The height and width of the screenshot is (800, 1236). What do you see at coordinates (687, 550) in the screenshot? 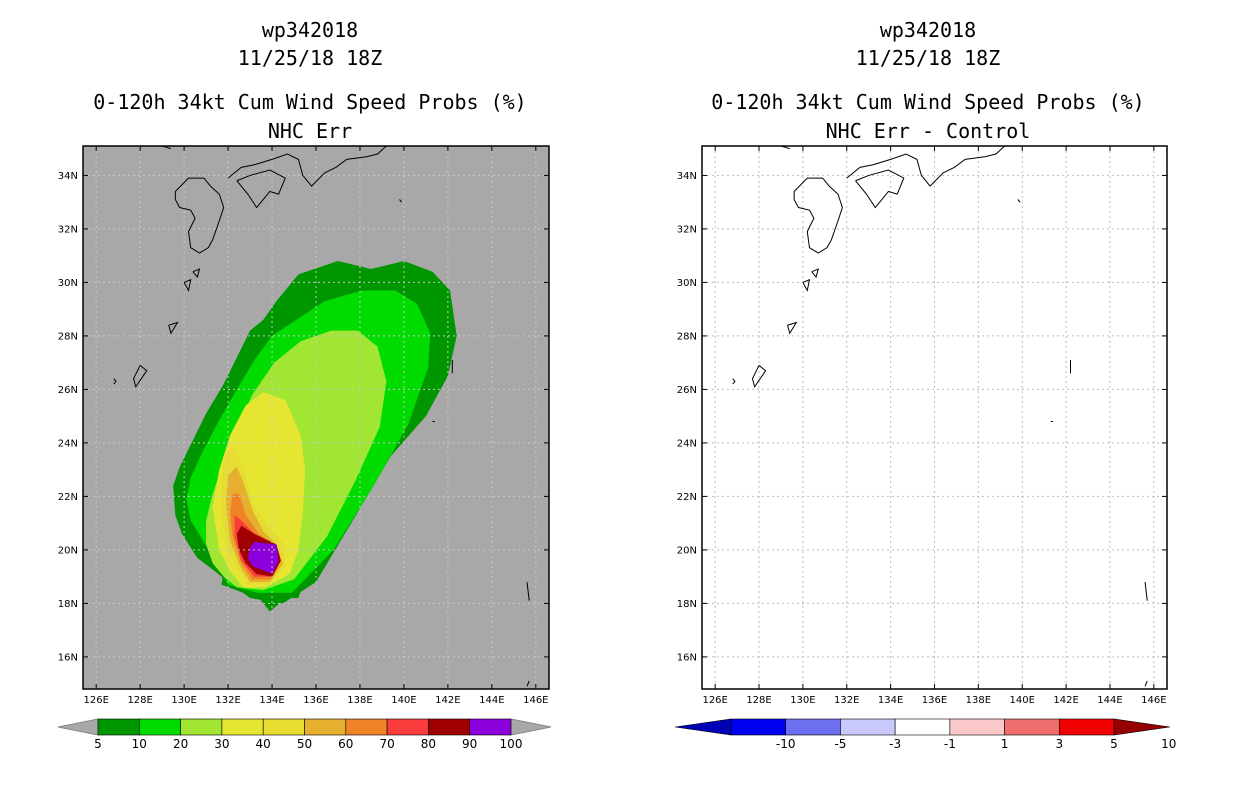
I see `right-y-tick-label: 20N` at bounding box center [687, 550].